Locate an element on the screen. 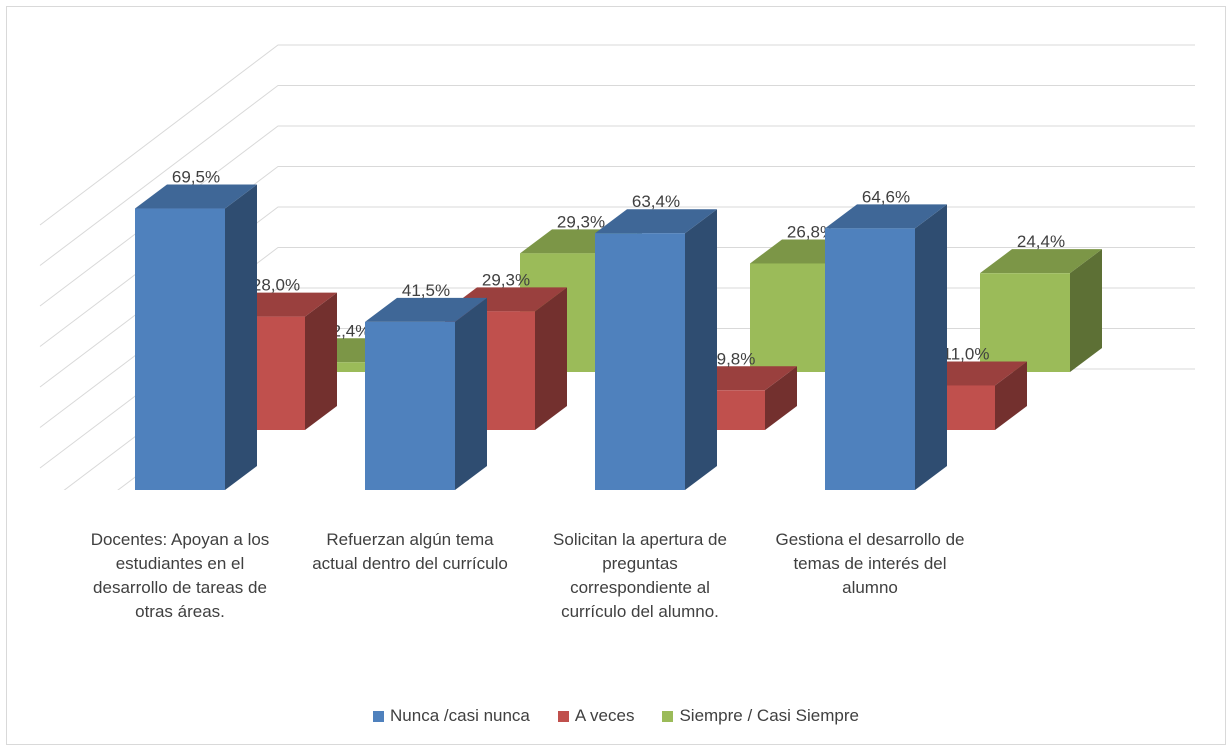 The image size is (1232, 751). data-label: 64,6% is located at coordinates (886, 196).